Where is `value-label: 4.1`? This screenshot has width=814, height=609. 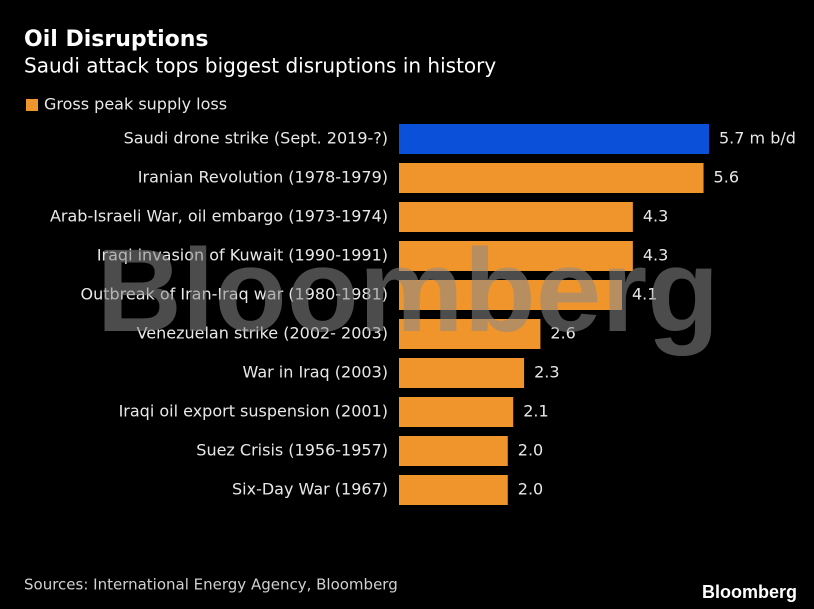
value-label: 4.1 is located at coordinates (644, 294).